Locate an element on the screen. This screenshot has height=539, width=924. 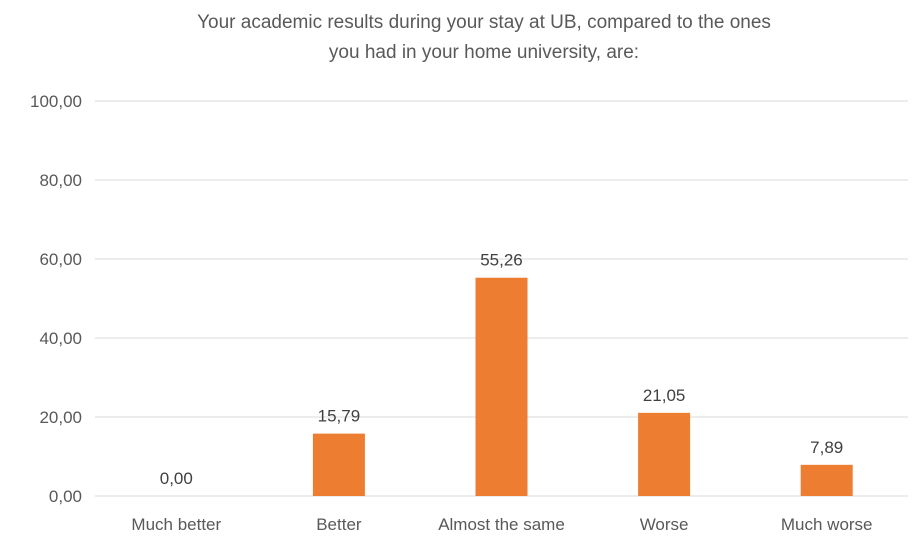
data-label-4: 7,89 is located at coordinates (826, 447).